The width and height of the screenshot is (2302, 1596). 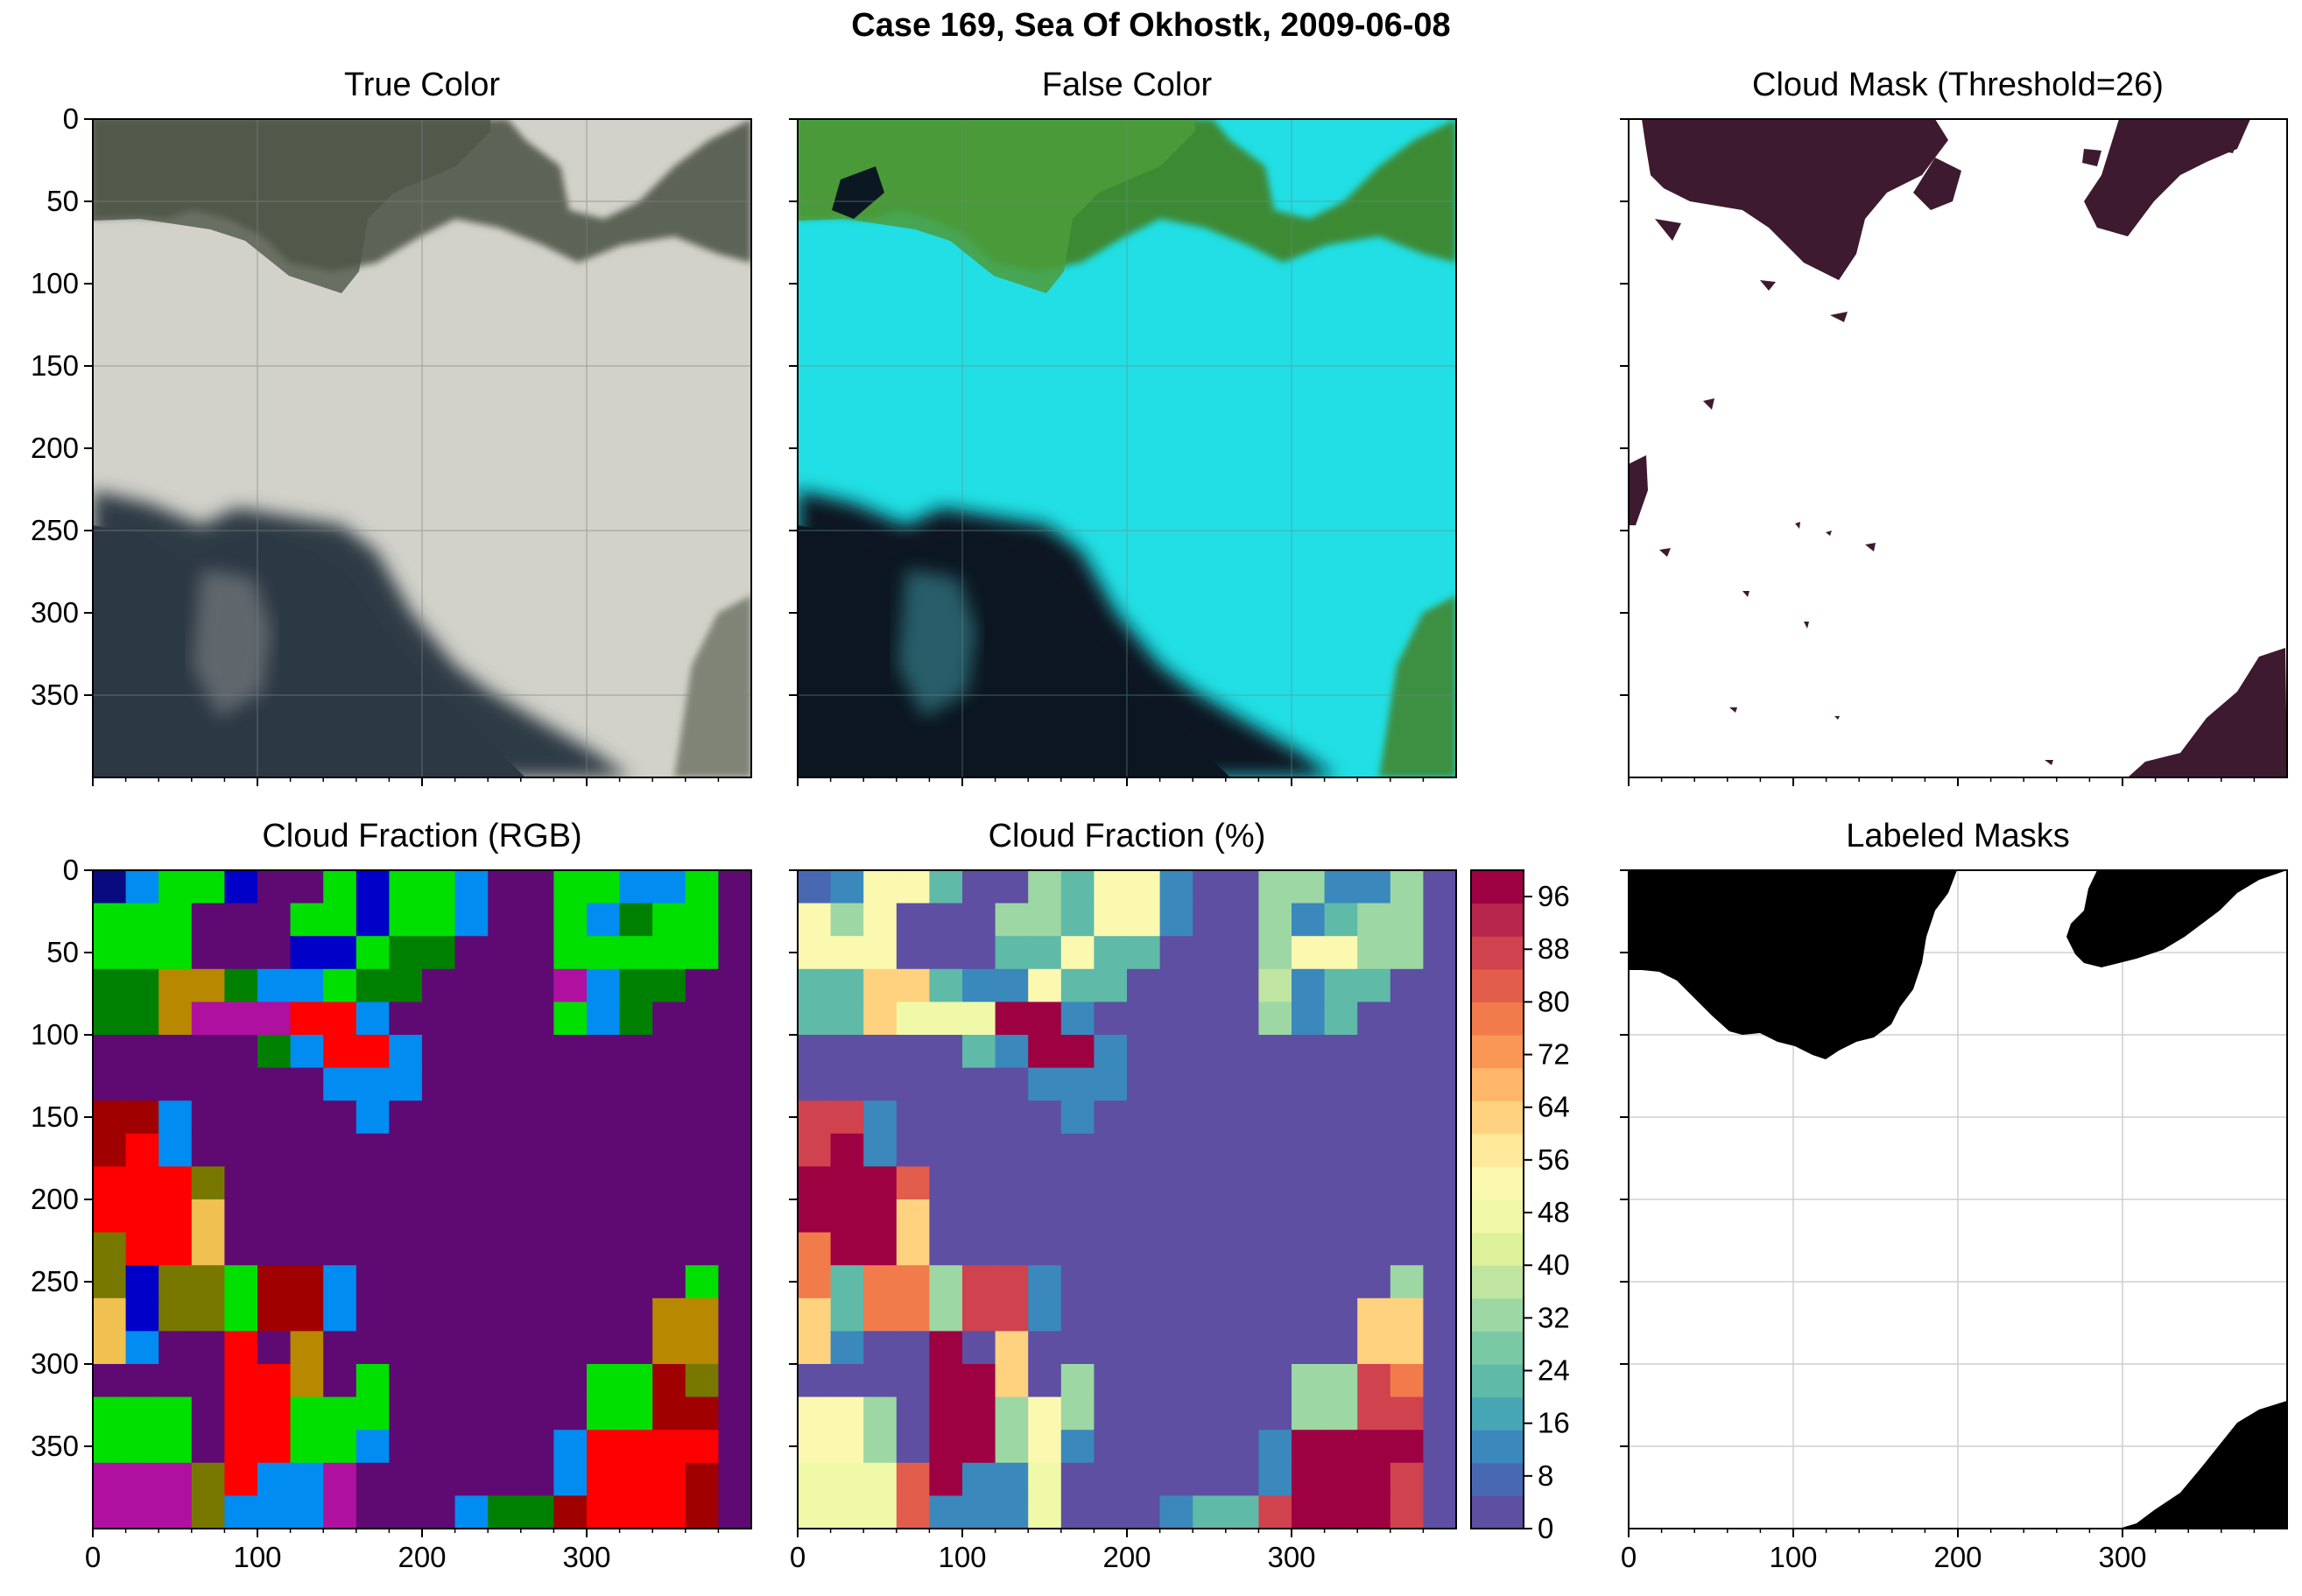 What do you see at coordinates (55, 1116) in the screenshot?
I see `y-tick-label: 150` at bounding box center [55, 1116].